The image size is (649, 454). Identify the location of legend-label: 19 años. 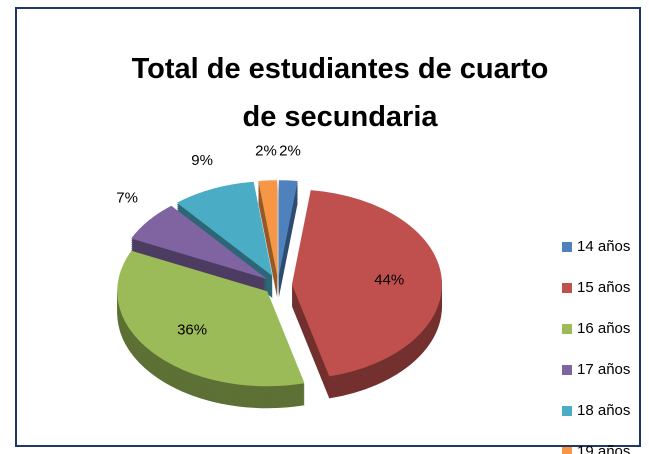
(603, 448).